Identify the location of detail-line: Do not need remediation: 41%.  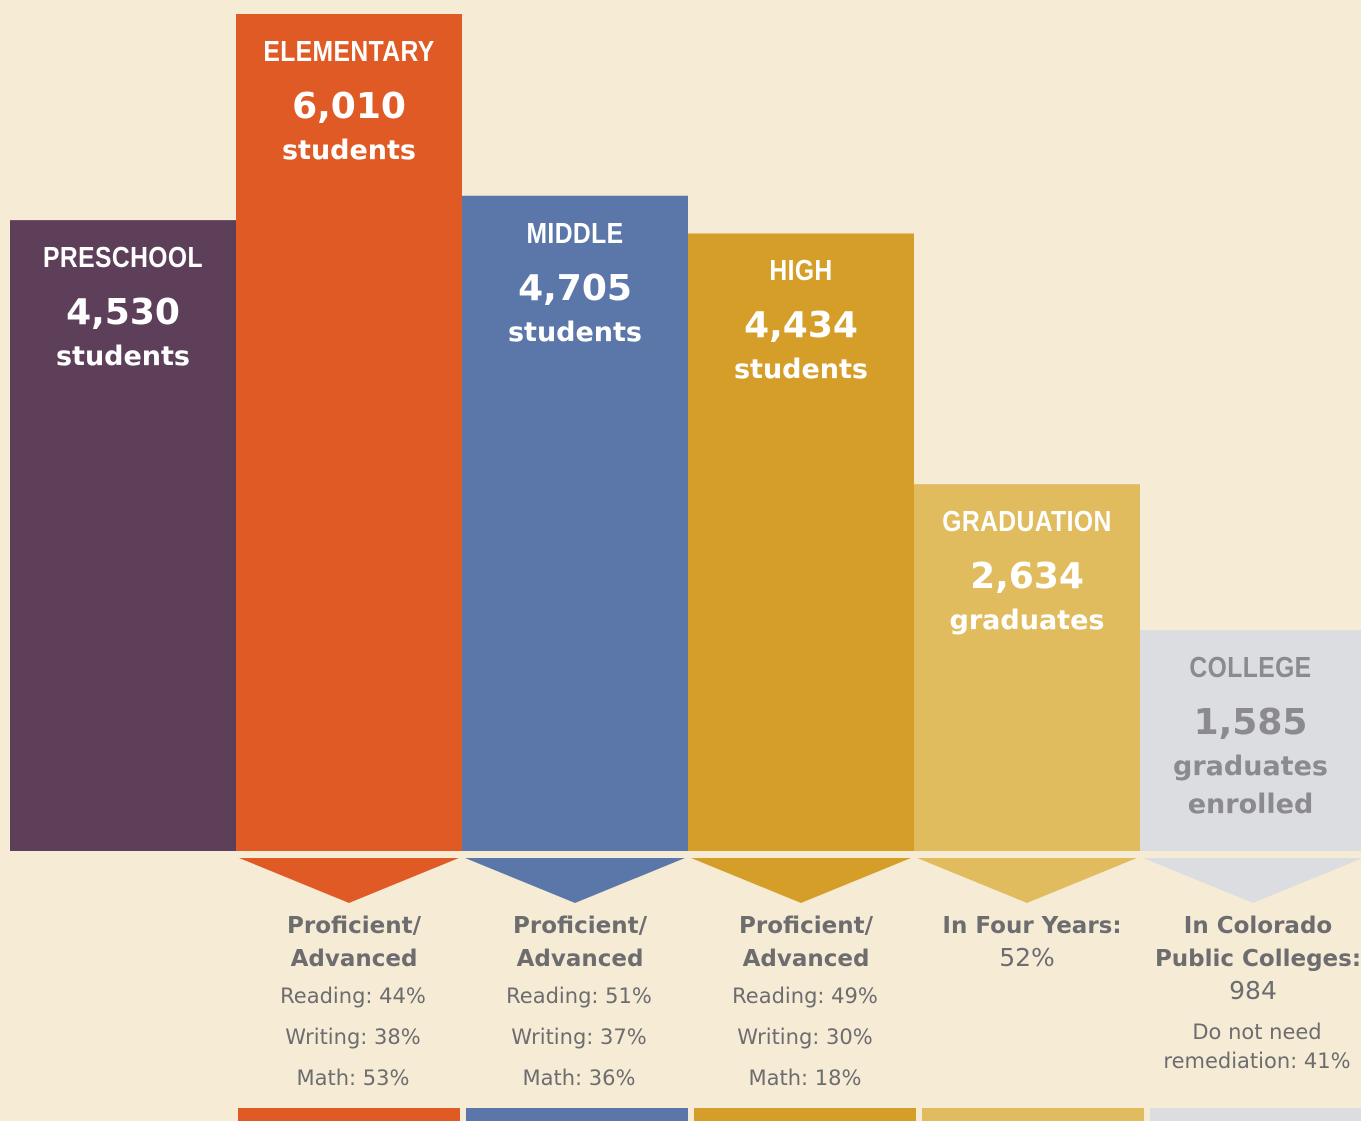
(1257, 1046).